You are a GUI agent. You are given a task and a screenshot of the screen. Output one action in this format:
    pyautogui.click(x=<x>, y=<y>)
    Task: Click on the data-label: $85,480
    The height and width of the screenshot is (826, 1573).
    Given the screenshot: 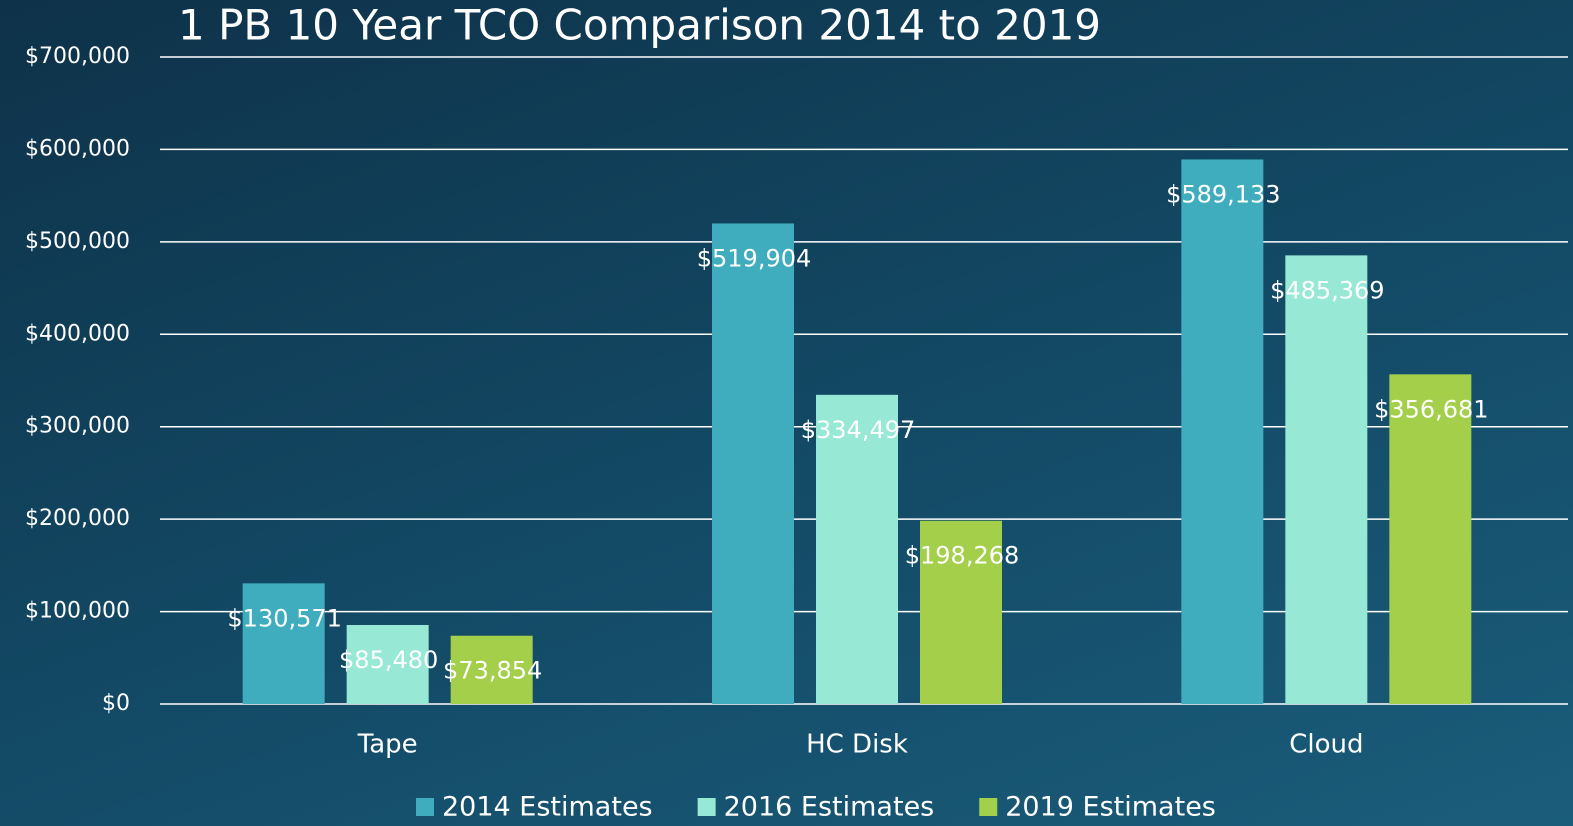 What is the action you would take?
    pyautogui.click(x=388, y=660)
    